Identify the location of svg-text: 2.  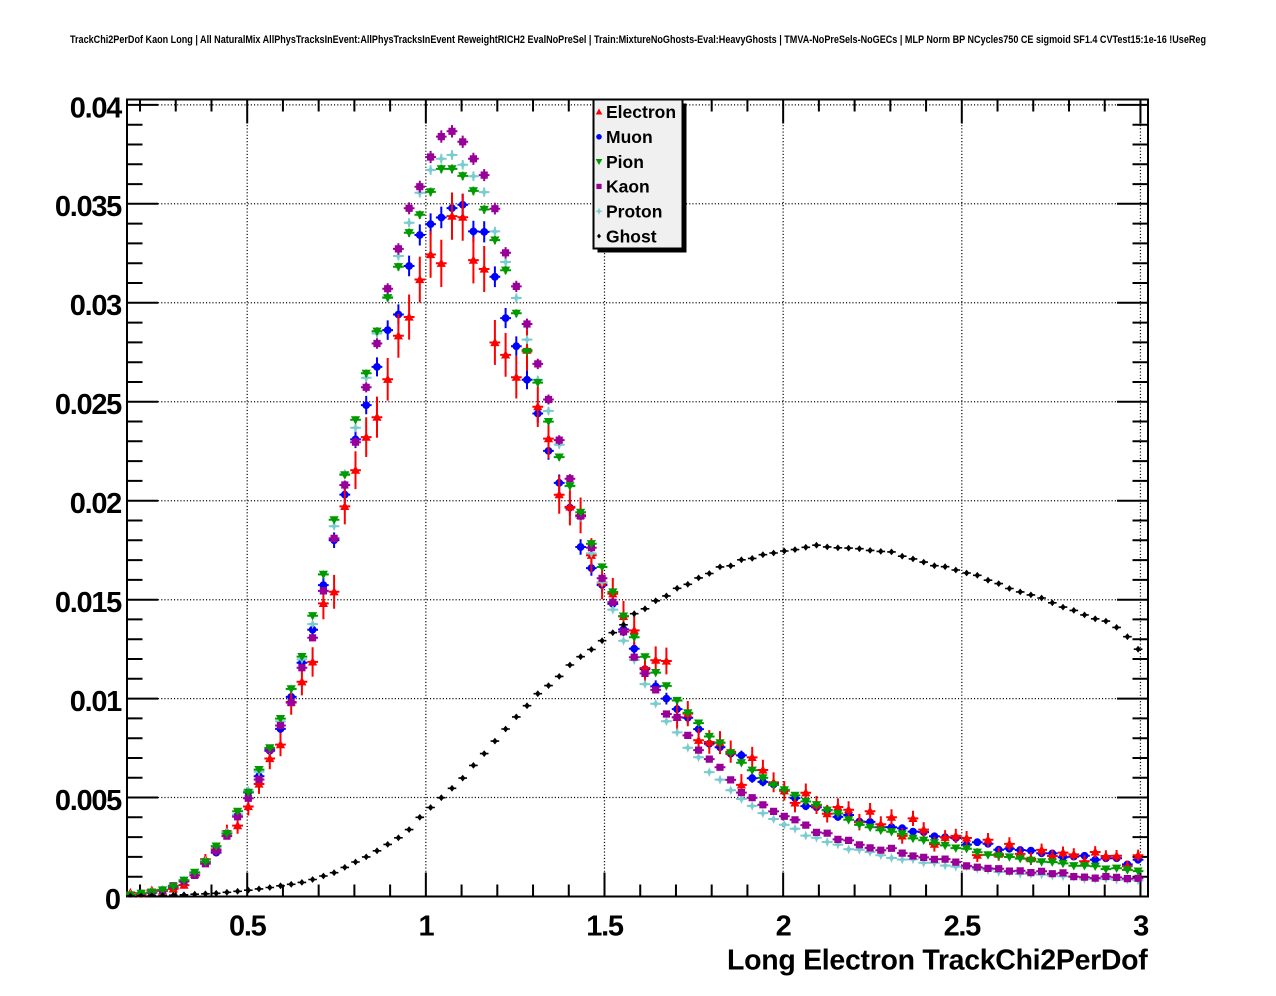
(783, 927).